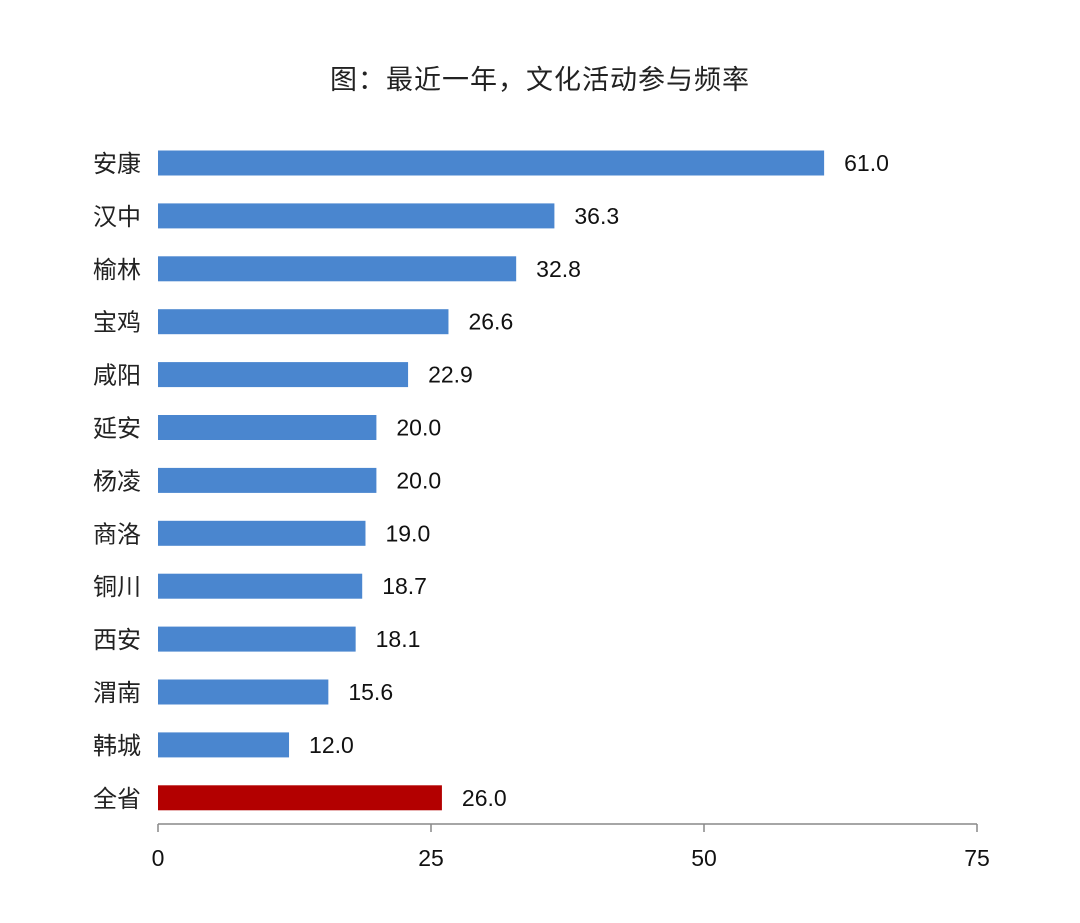  I want to click on category-label: 宝鸡, so click(117, 323).